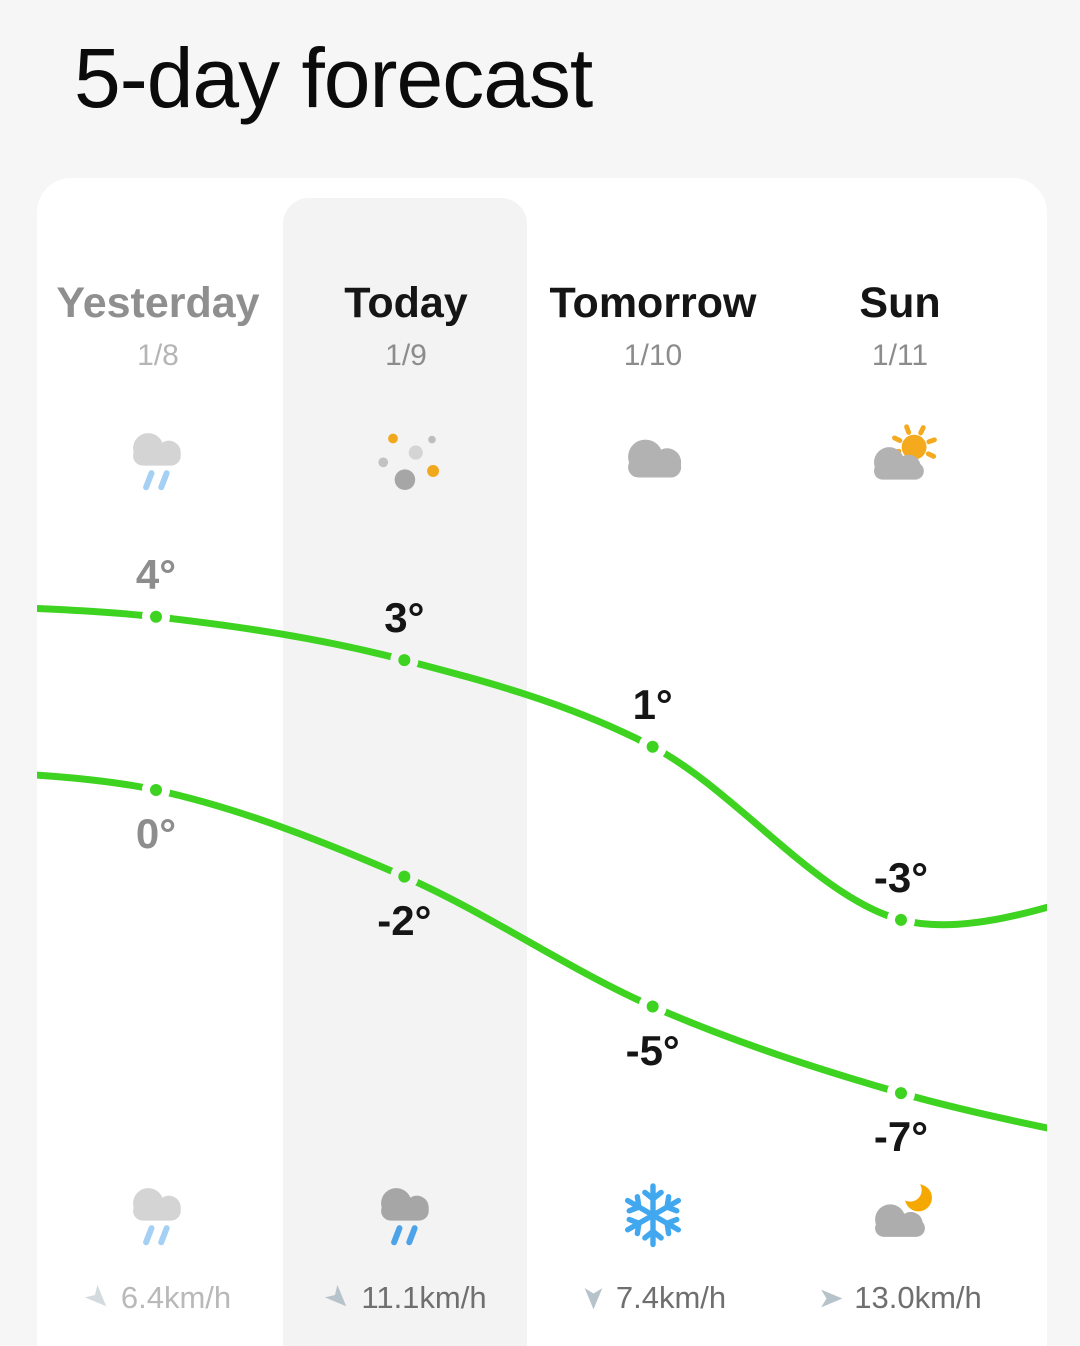 This screenshot has height=1346, width=1080. What do you see at coordinates (900, 1213) in the screenshot?
I see `cloudy-night-icon` at bounding box center [900, 1213].